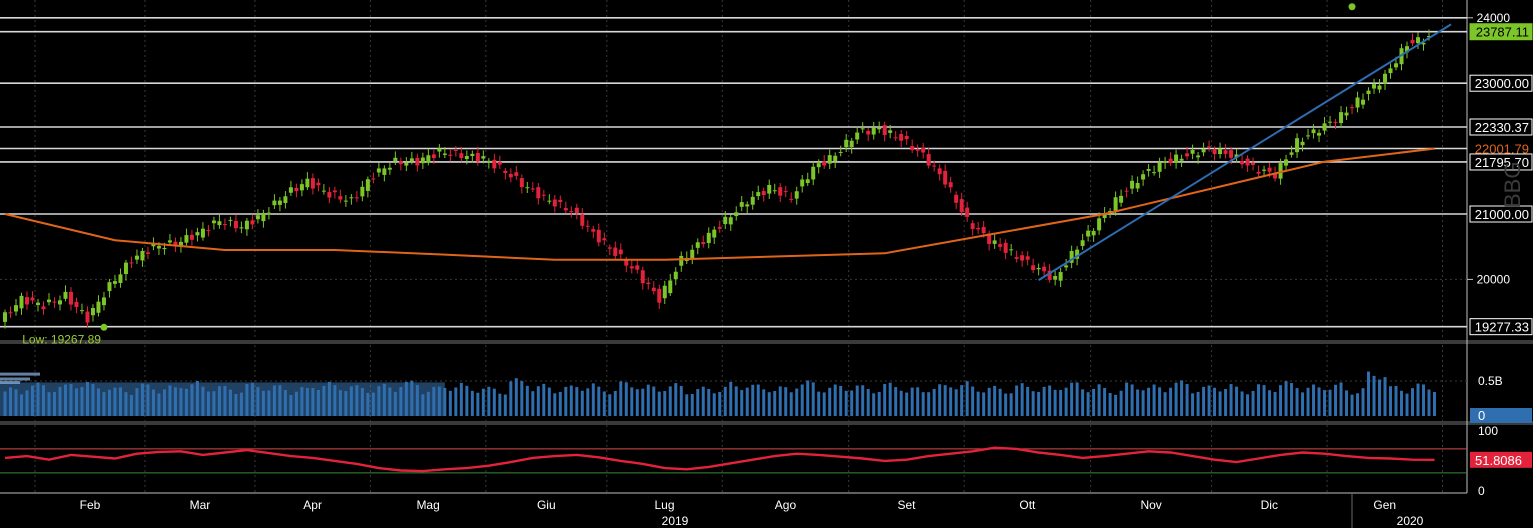  I want to click on separator-price-volume, so click(766, 342).